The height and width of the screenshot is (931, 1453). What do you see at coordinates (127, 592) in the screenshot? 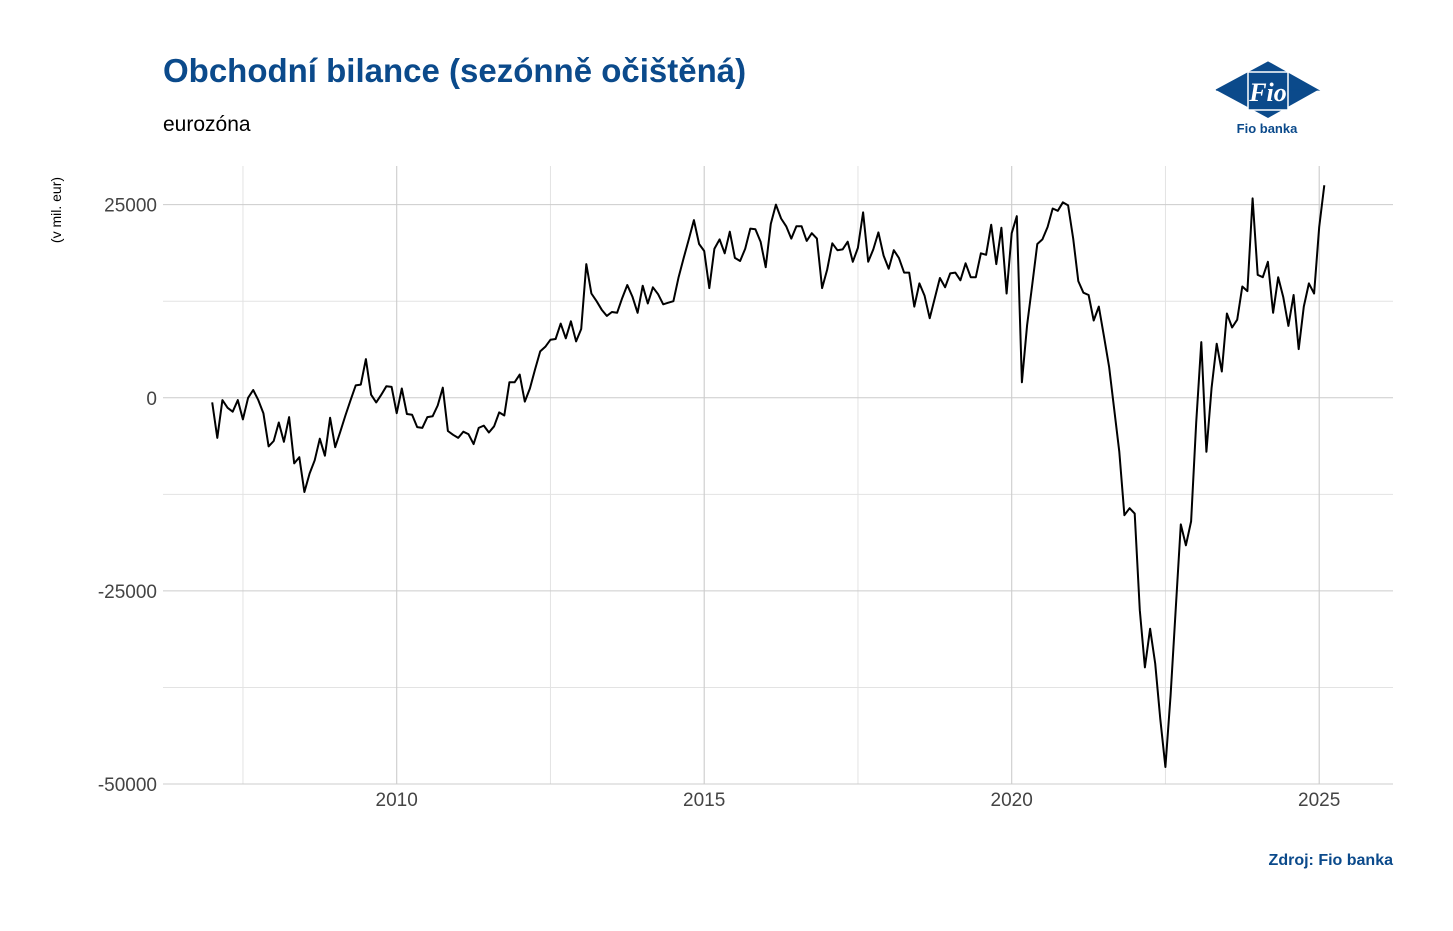
I see `y-tick-label: -25000` at bounding box center [127, 592].